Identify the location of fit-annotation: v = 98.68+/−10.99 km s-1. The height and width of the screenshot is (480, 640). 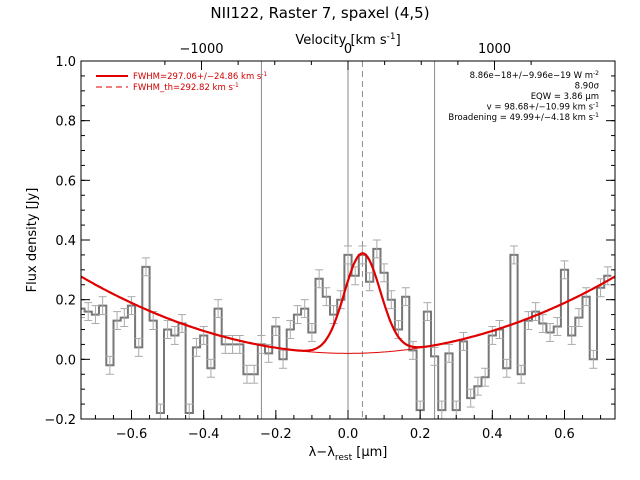
(543, 107).